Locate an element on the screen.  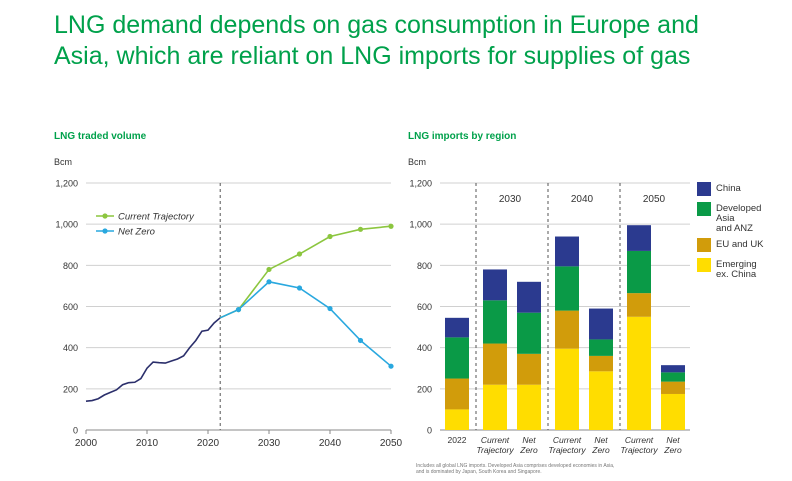
line-y-tick-label: 600 is located at coordinates (70, 307).